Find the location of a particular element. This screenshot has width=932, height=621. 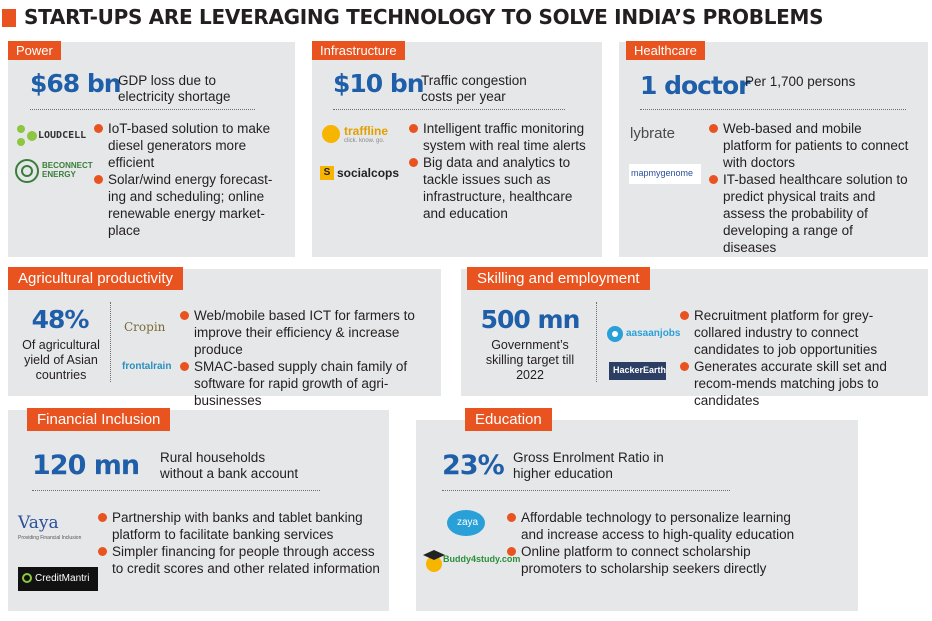

loudcell-logo: LOUDCELL is located at coordinates (59, 136).